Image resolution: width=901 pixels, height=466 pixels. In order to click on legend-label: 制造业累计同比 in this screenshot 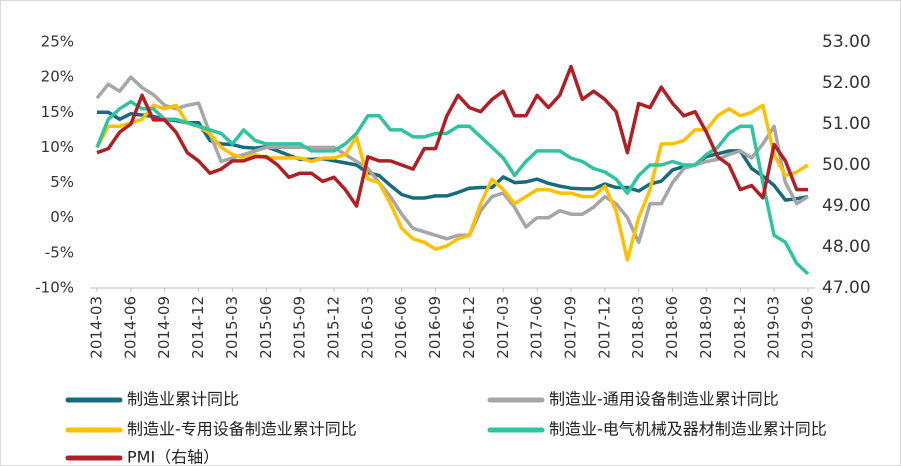, I will do `click(183, 399)`.